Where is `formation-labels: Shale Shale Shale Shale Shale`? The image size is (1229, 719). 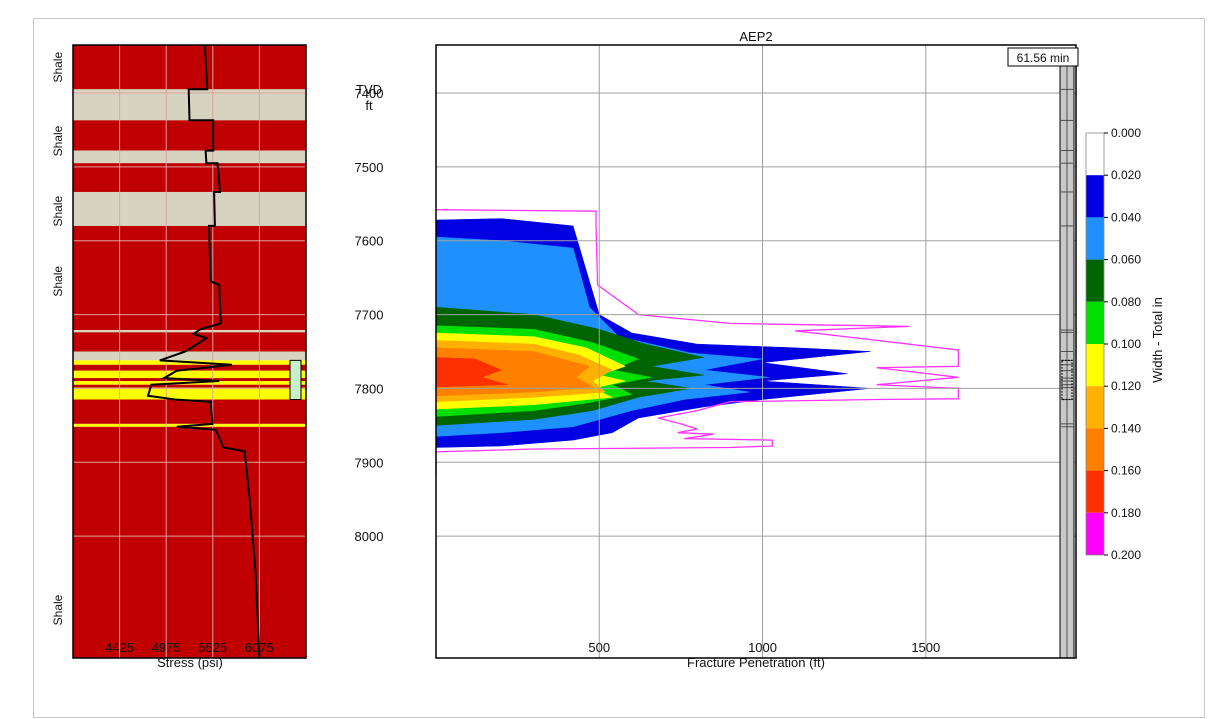
formation-labels: Shale Shale Shale Shale Shale is located at coordinates (58, 339).